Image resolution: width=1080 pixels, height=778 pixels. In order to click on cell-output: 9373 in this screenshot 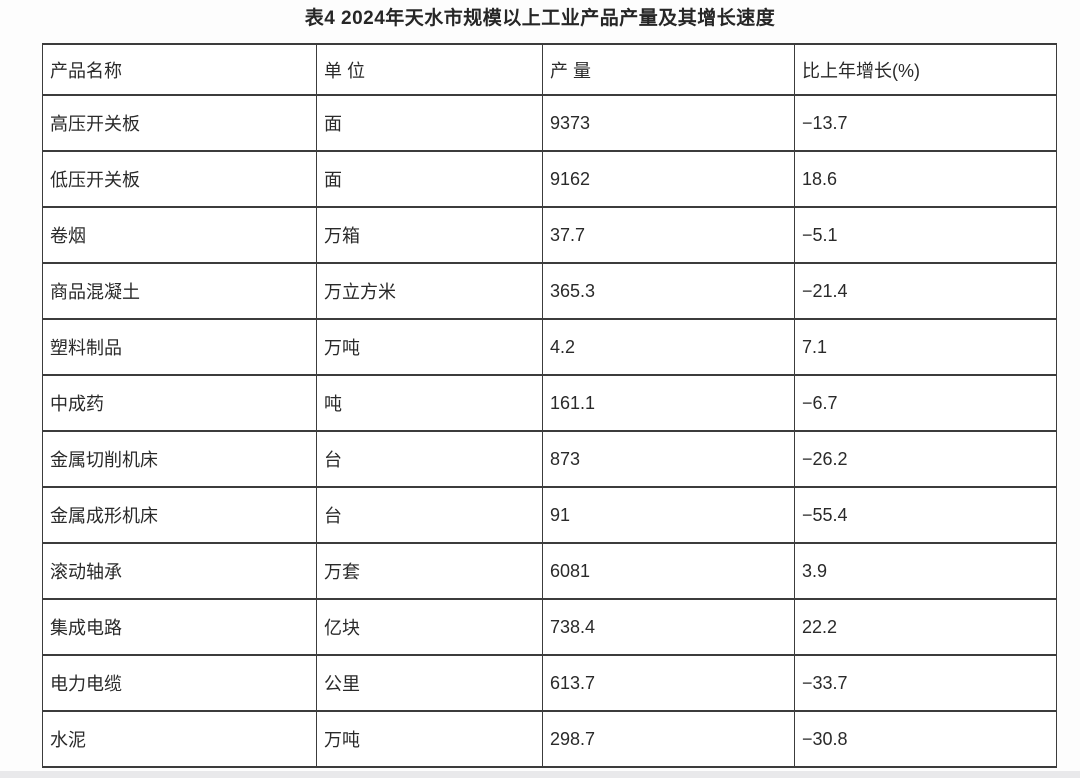, I will do `click(668, 123)`.